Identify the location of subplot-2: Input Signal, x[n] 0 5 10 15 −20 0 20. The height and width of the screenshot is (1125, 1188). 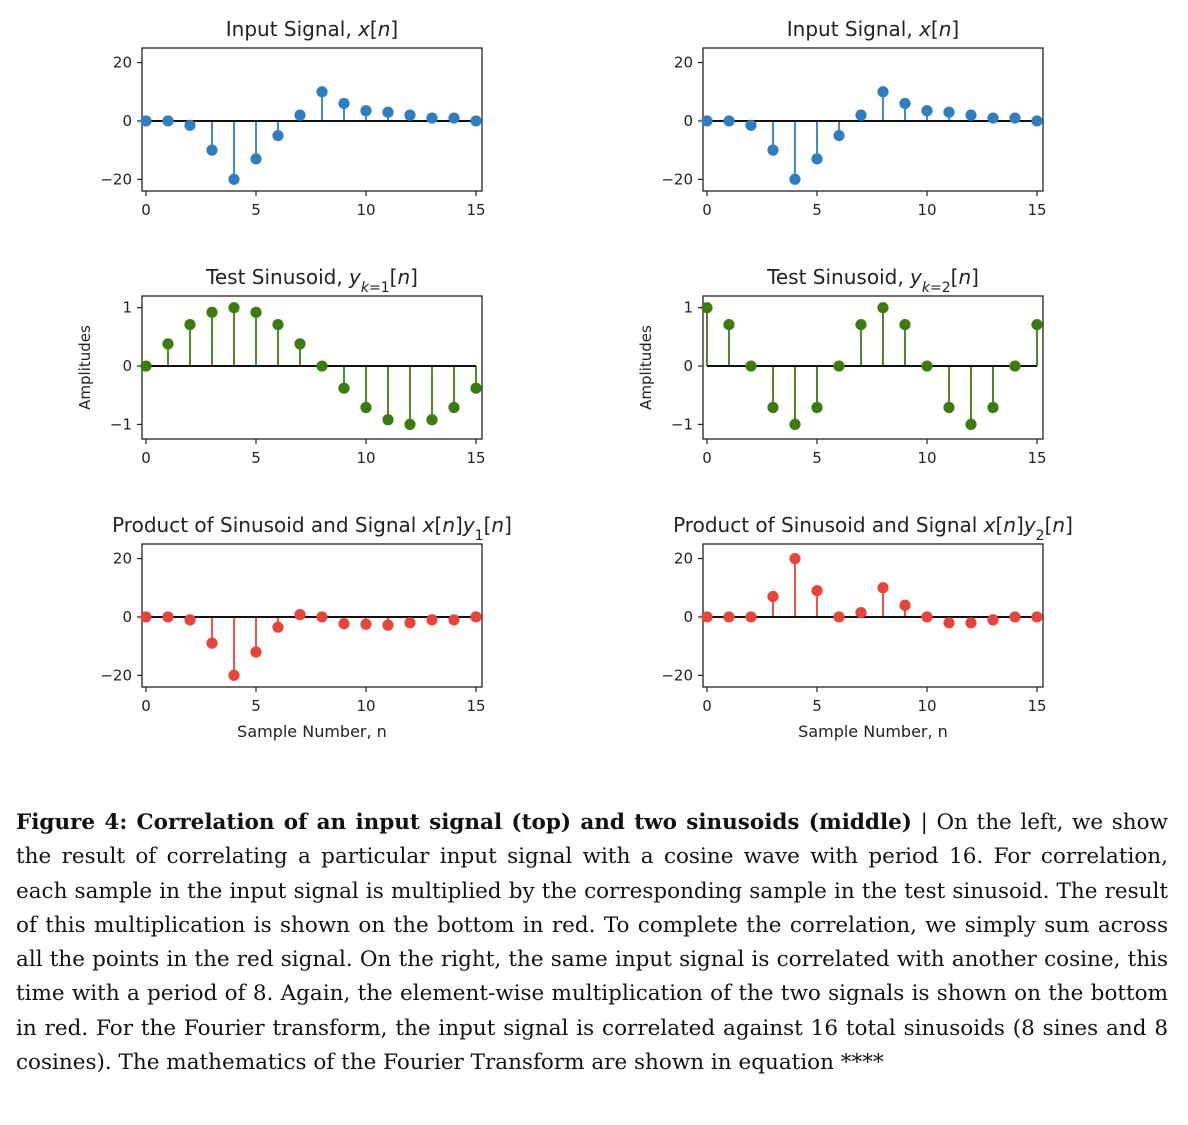
(853, 118).